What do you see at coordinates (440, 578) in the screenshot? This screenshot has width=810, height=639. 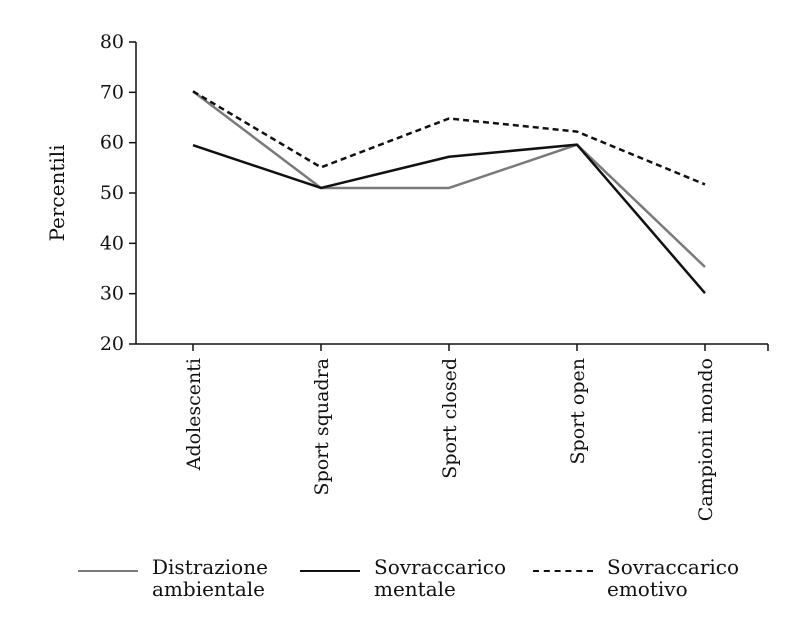 I see `legend-label: Sovraccarico mentale` at bounding box center [440, 578].